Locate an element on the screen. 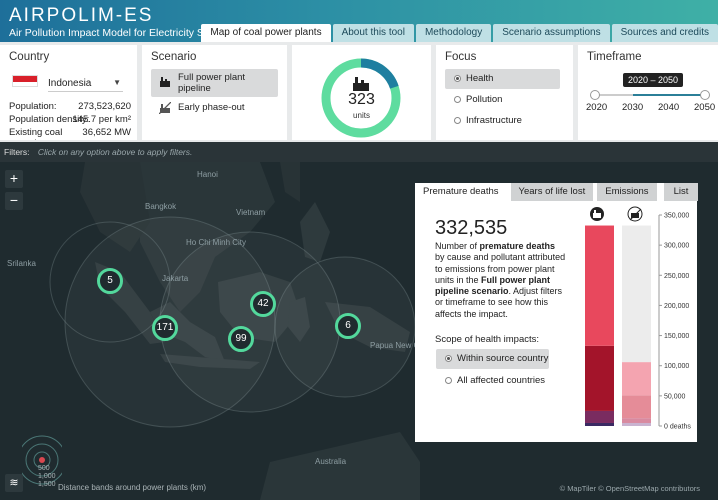 The height and width of the screenshot is (500, 718). layers-icon: ≋ is located at coordinates (14, 483).